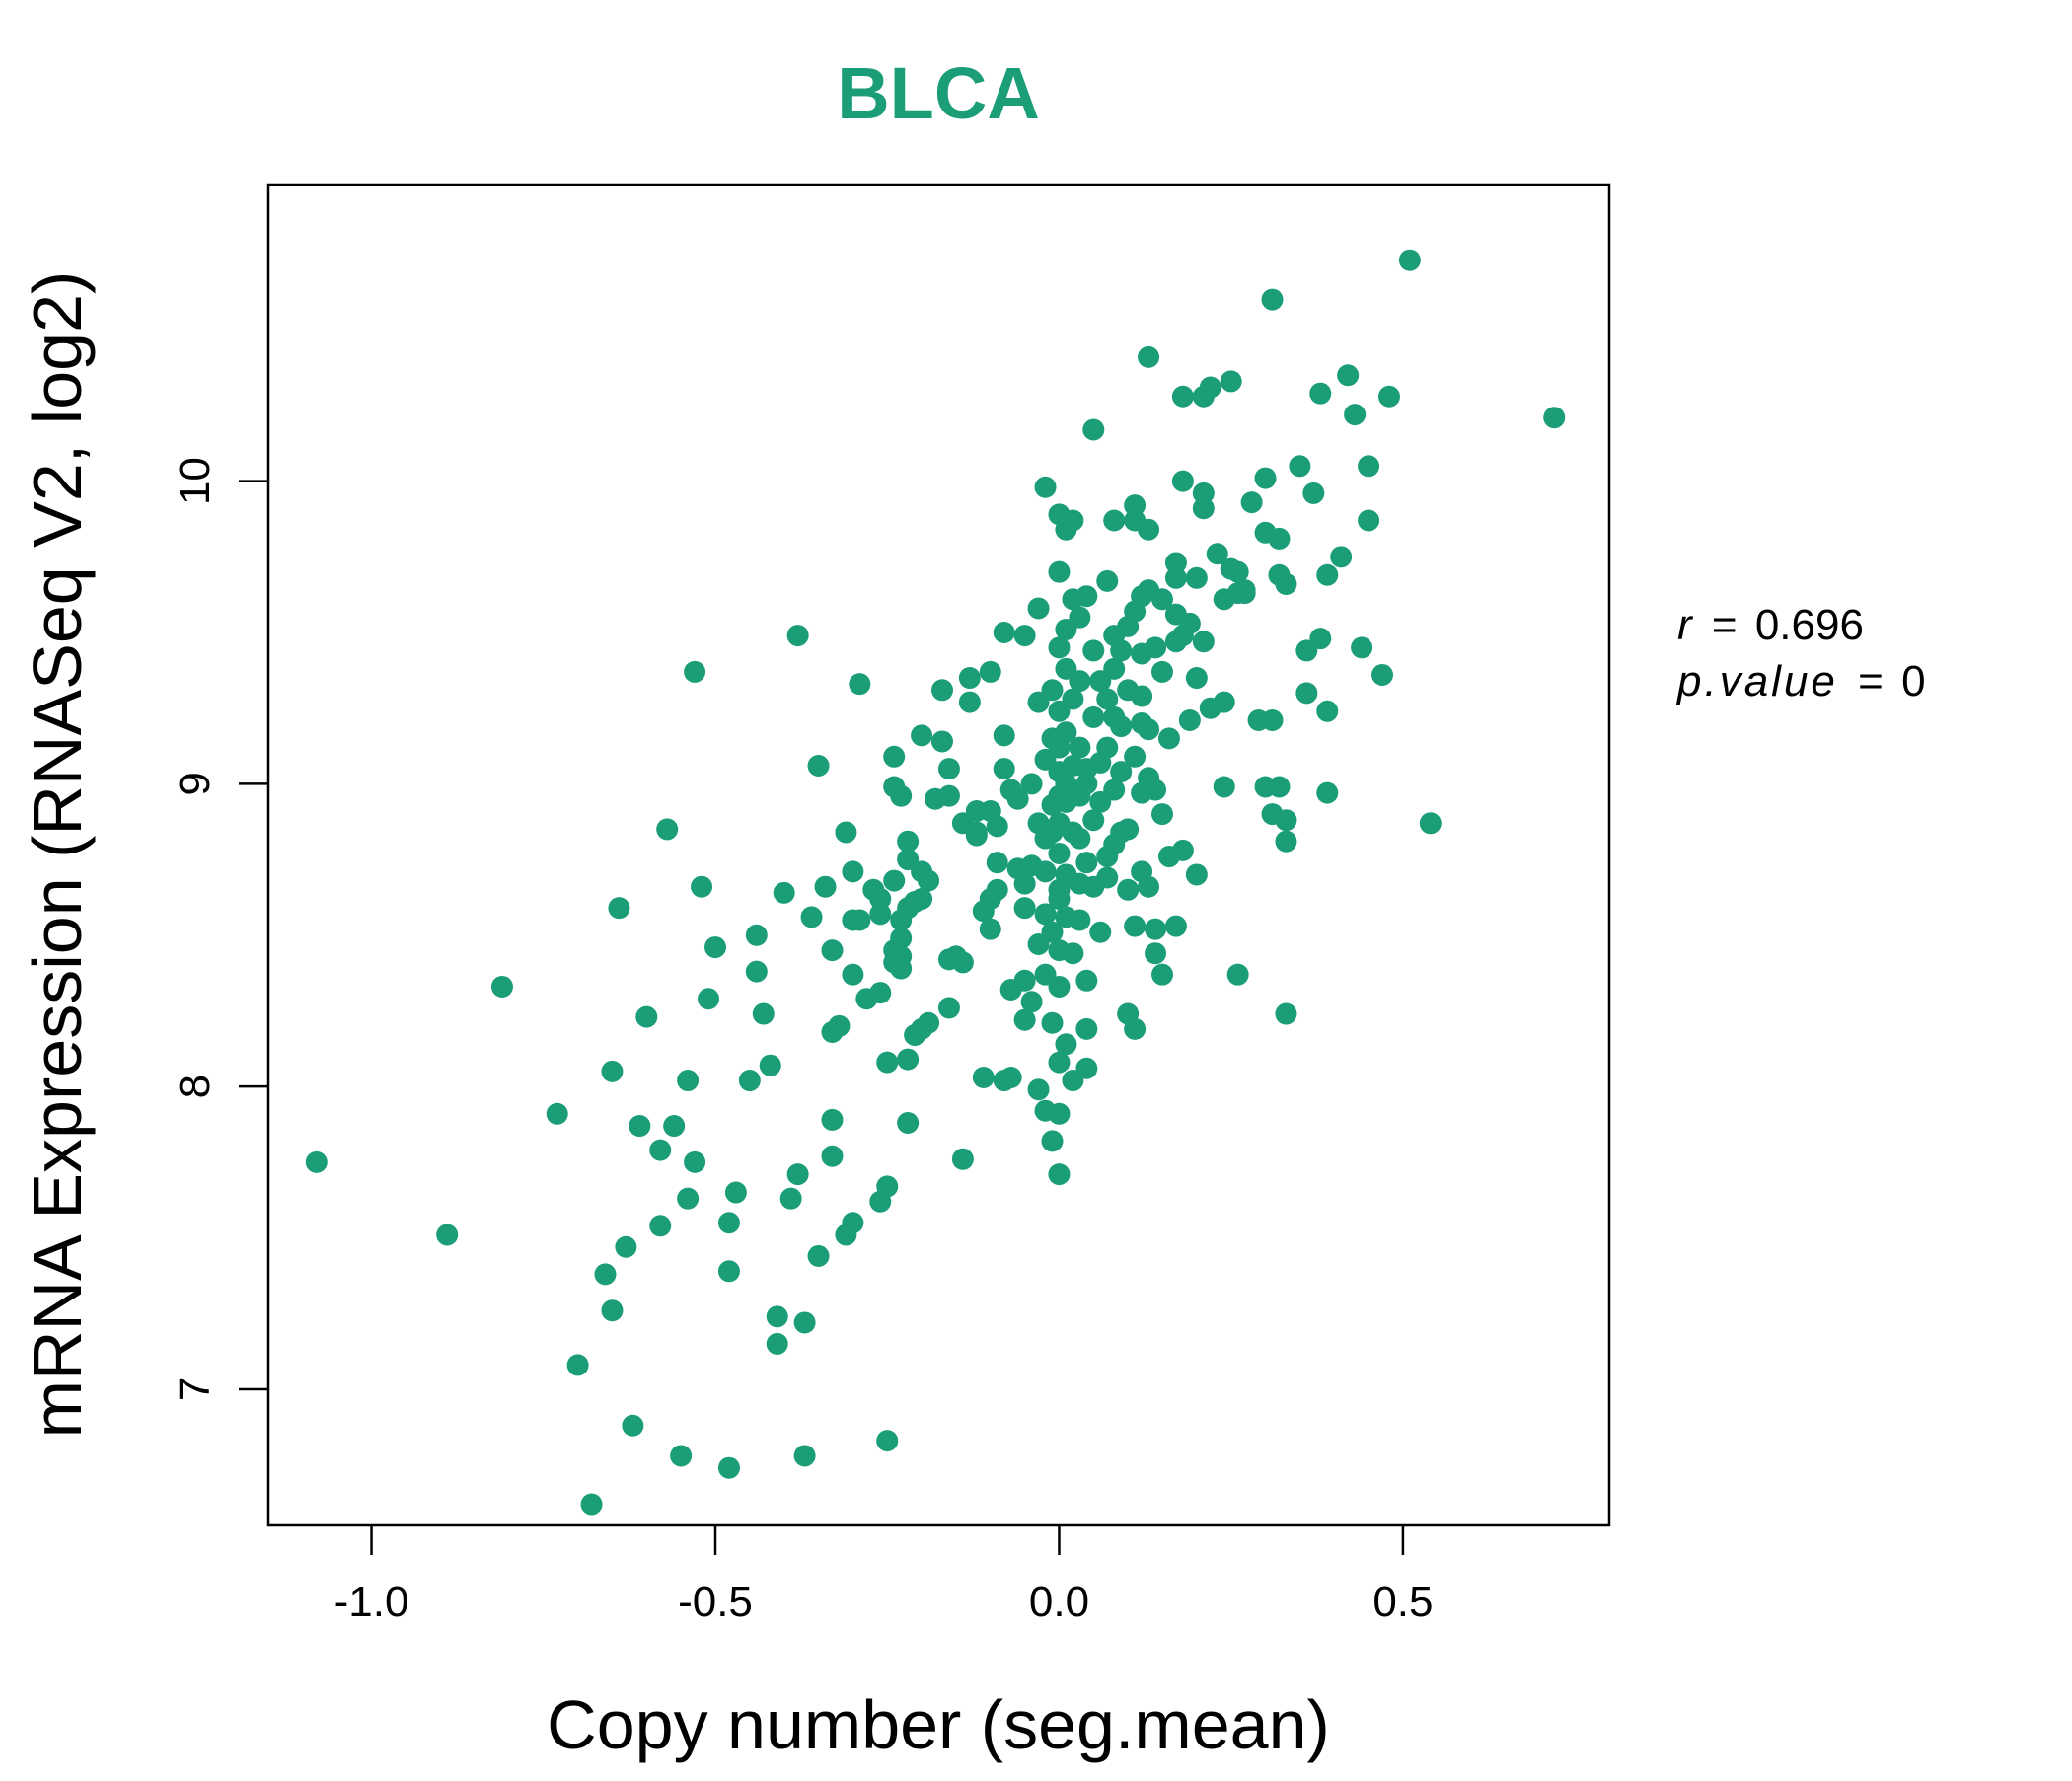  What do you see at coordinates (1685, 625) in the screenshot?
I see `r-label: r` at bounding box center [1685, 625].